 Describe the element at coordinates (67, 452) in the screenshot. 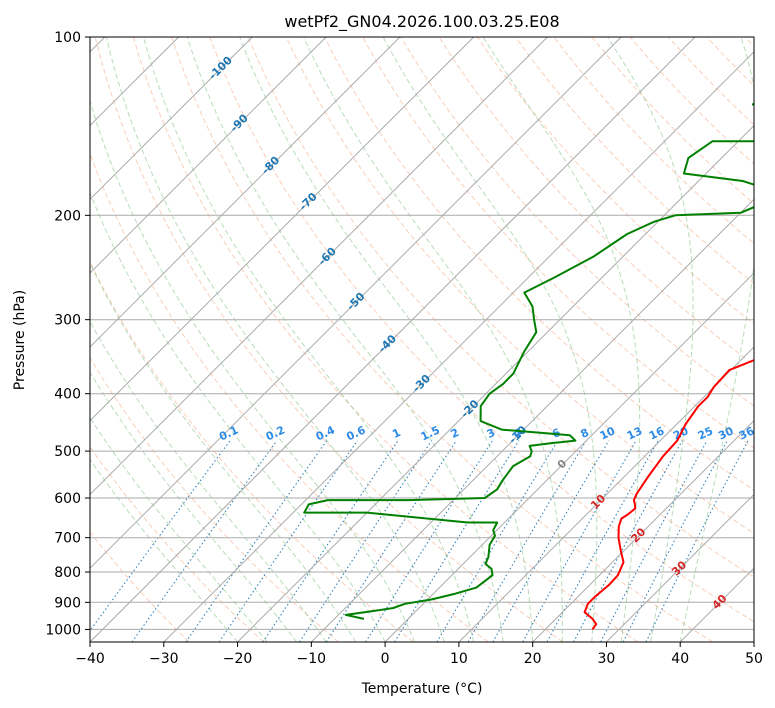

I see `y-tick-label: 500` at that location.